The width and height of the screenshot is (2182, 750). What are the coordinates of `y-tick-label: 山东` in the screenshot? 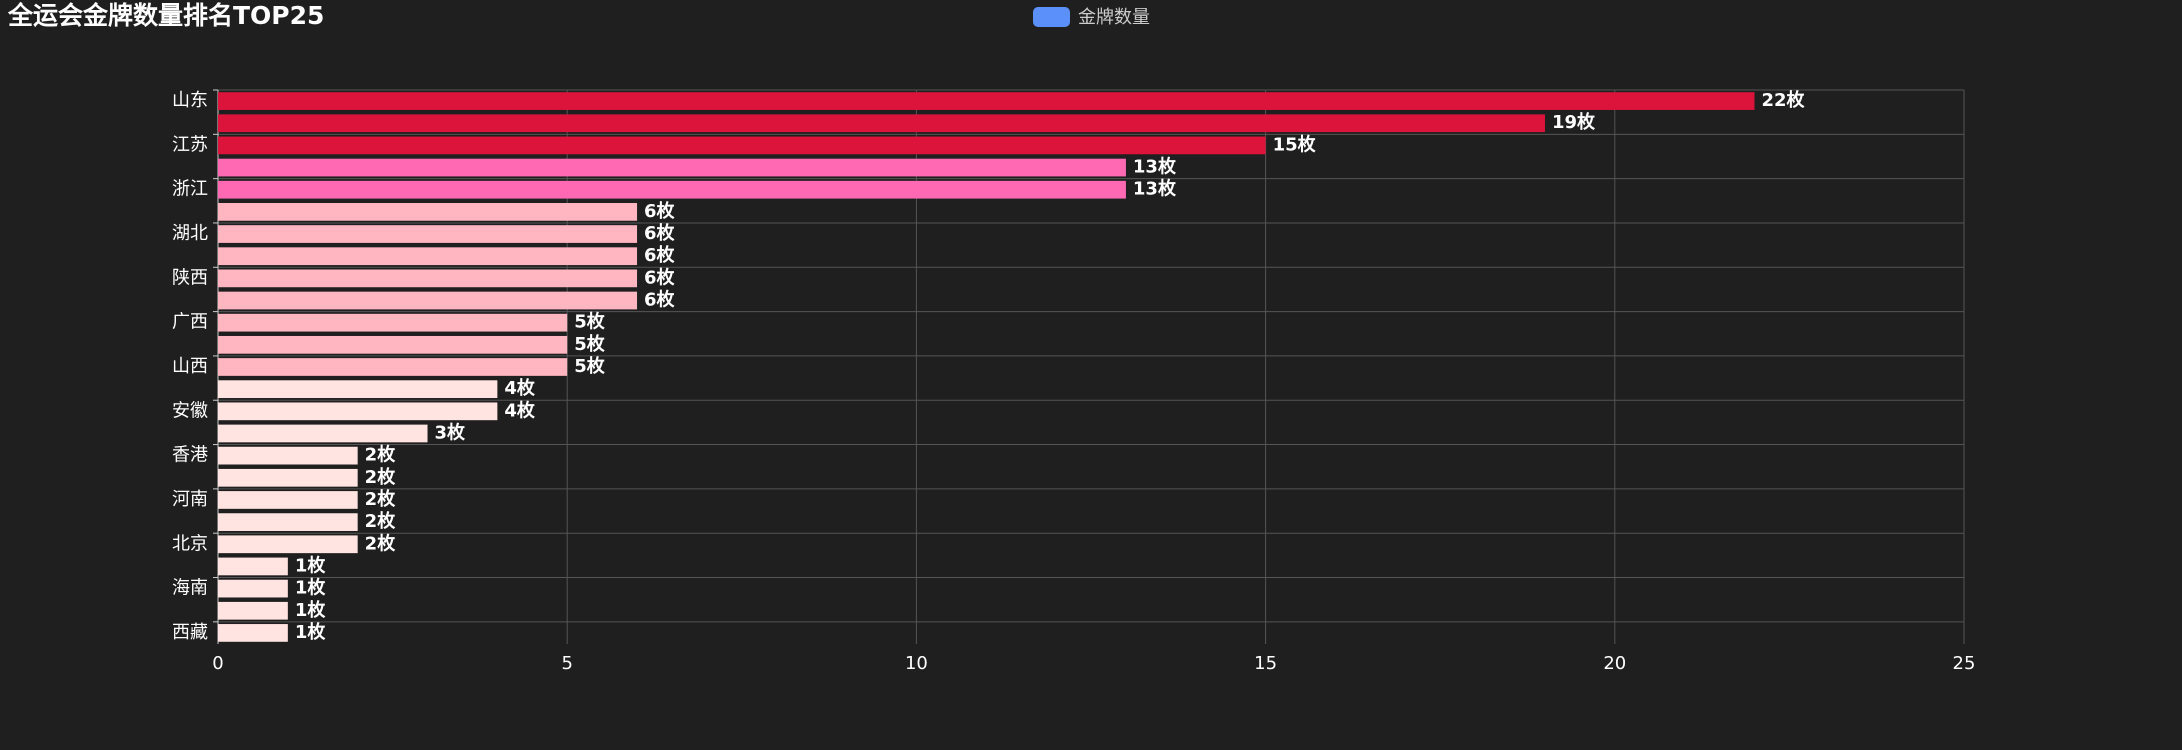 It's located at (190, 100).